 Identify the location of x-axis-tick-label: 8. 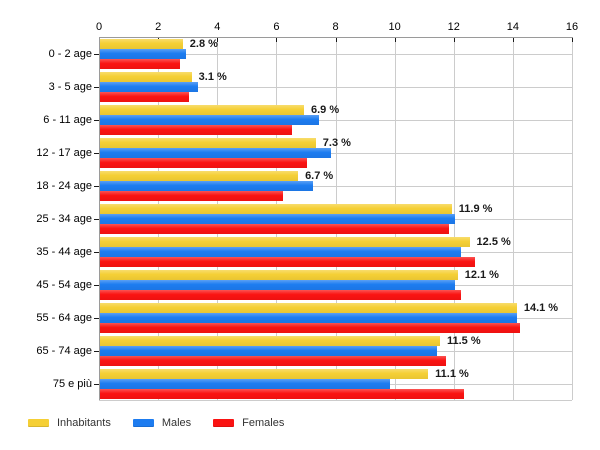
(335, 27).